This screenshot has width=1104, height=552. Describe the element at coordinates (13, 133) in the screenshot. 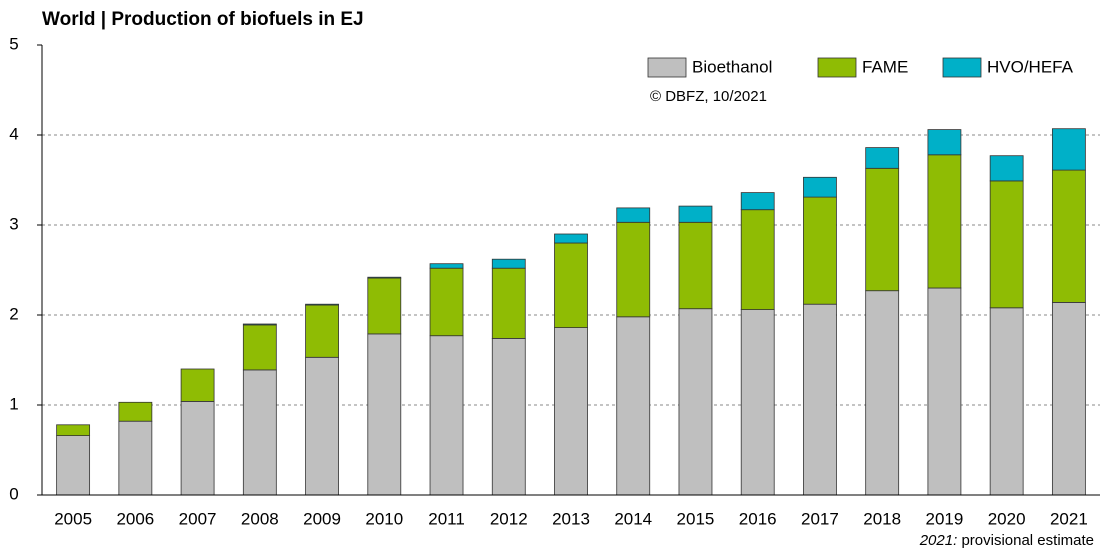

I see `y-tick-label: 4` at that location.